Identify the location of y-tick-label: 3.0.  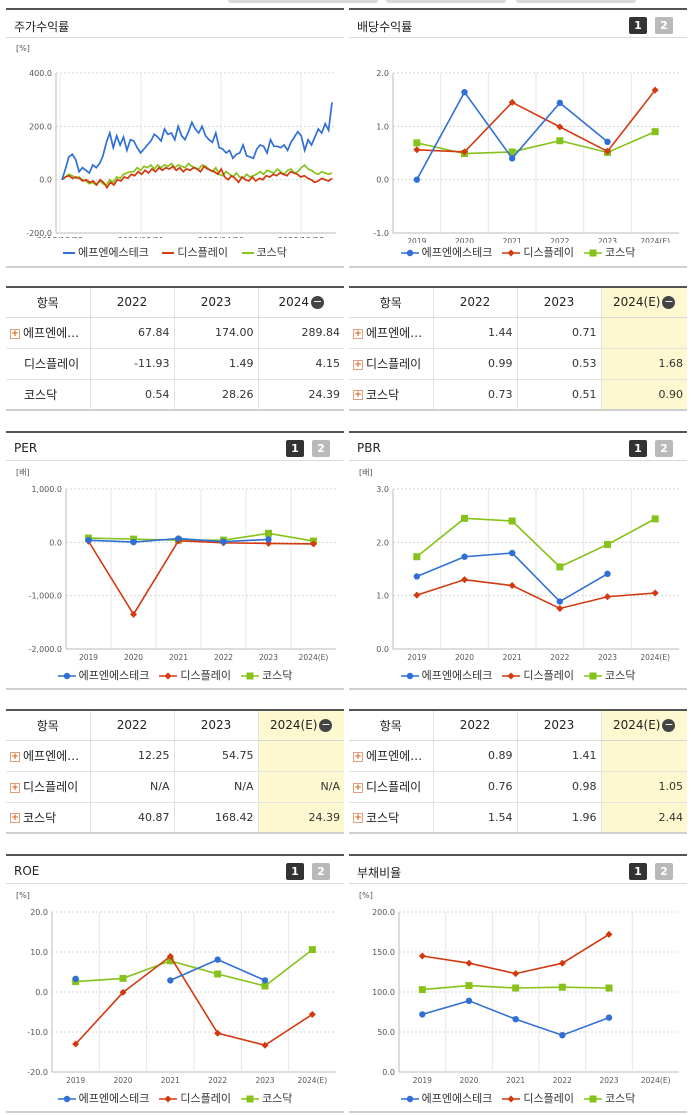
(382, 489).